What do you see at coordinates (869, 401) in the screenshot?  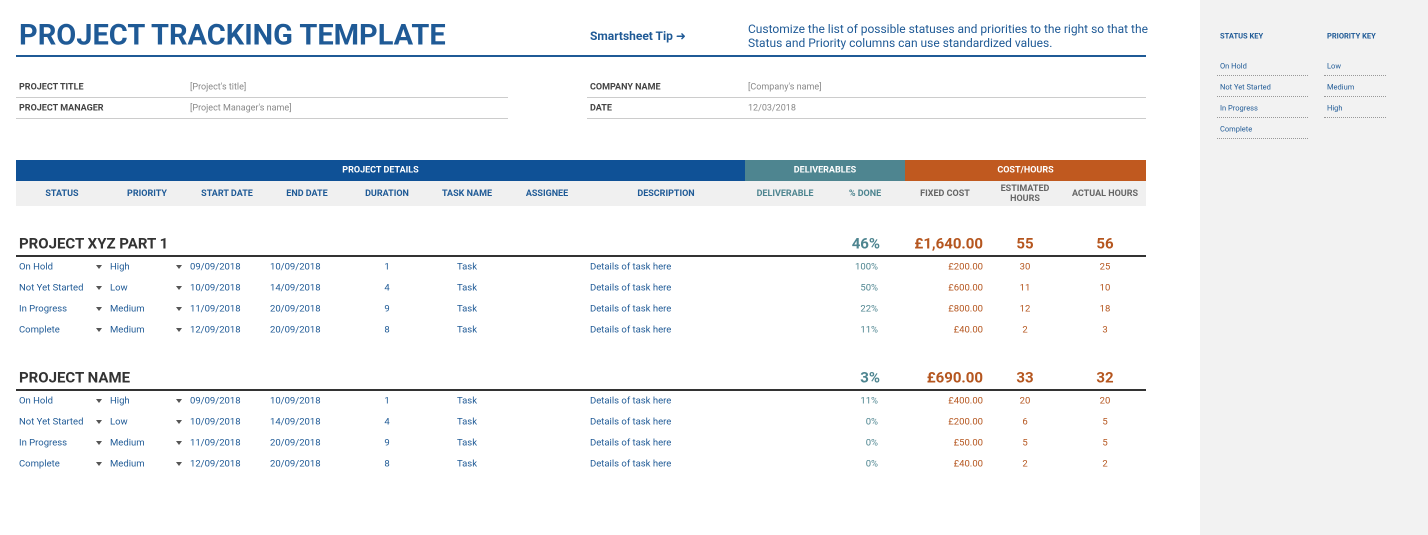 I see `cell: 11%` at bounding box center [869, 401].